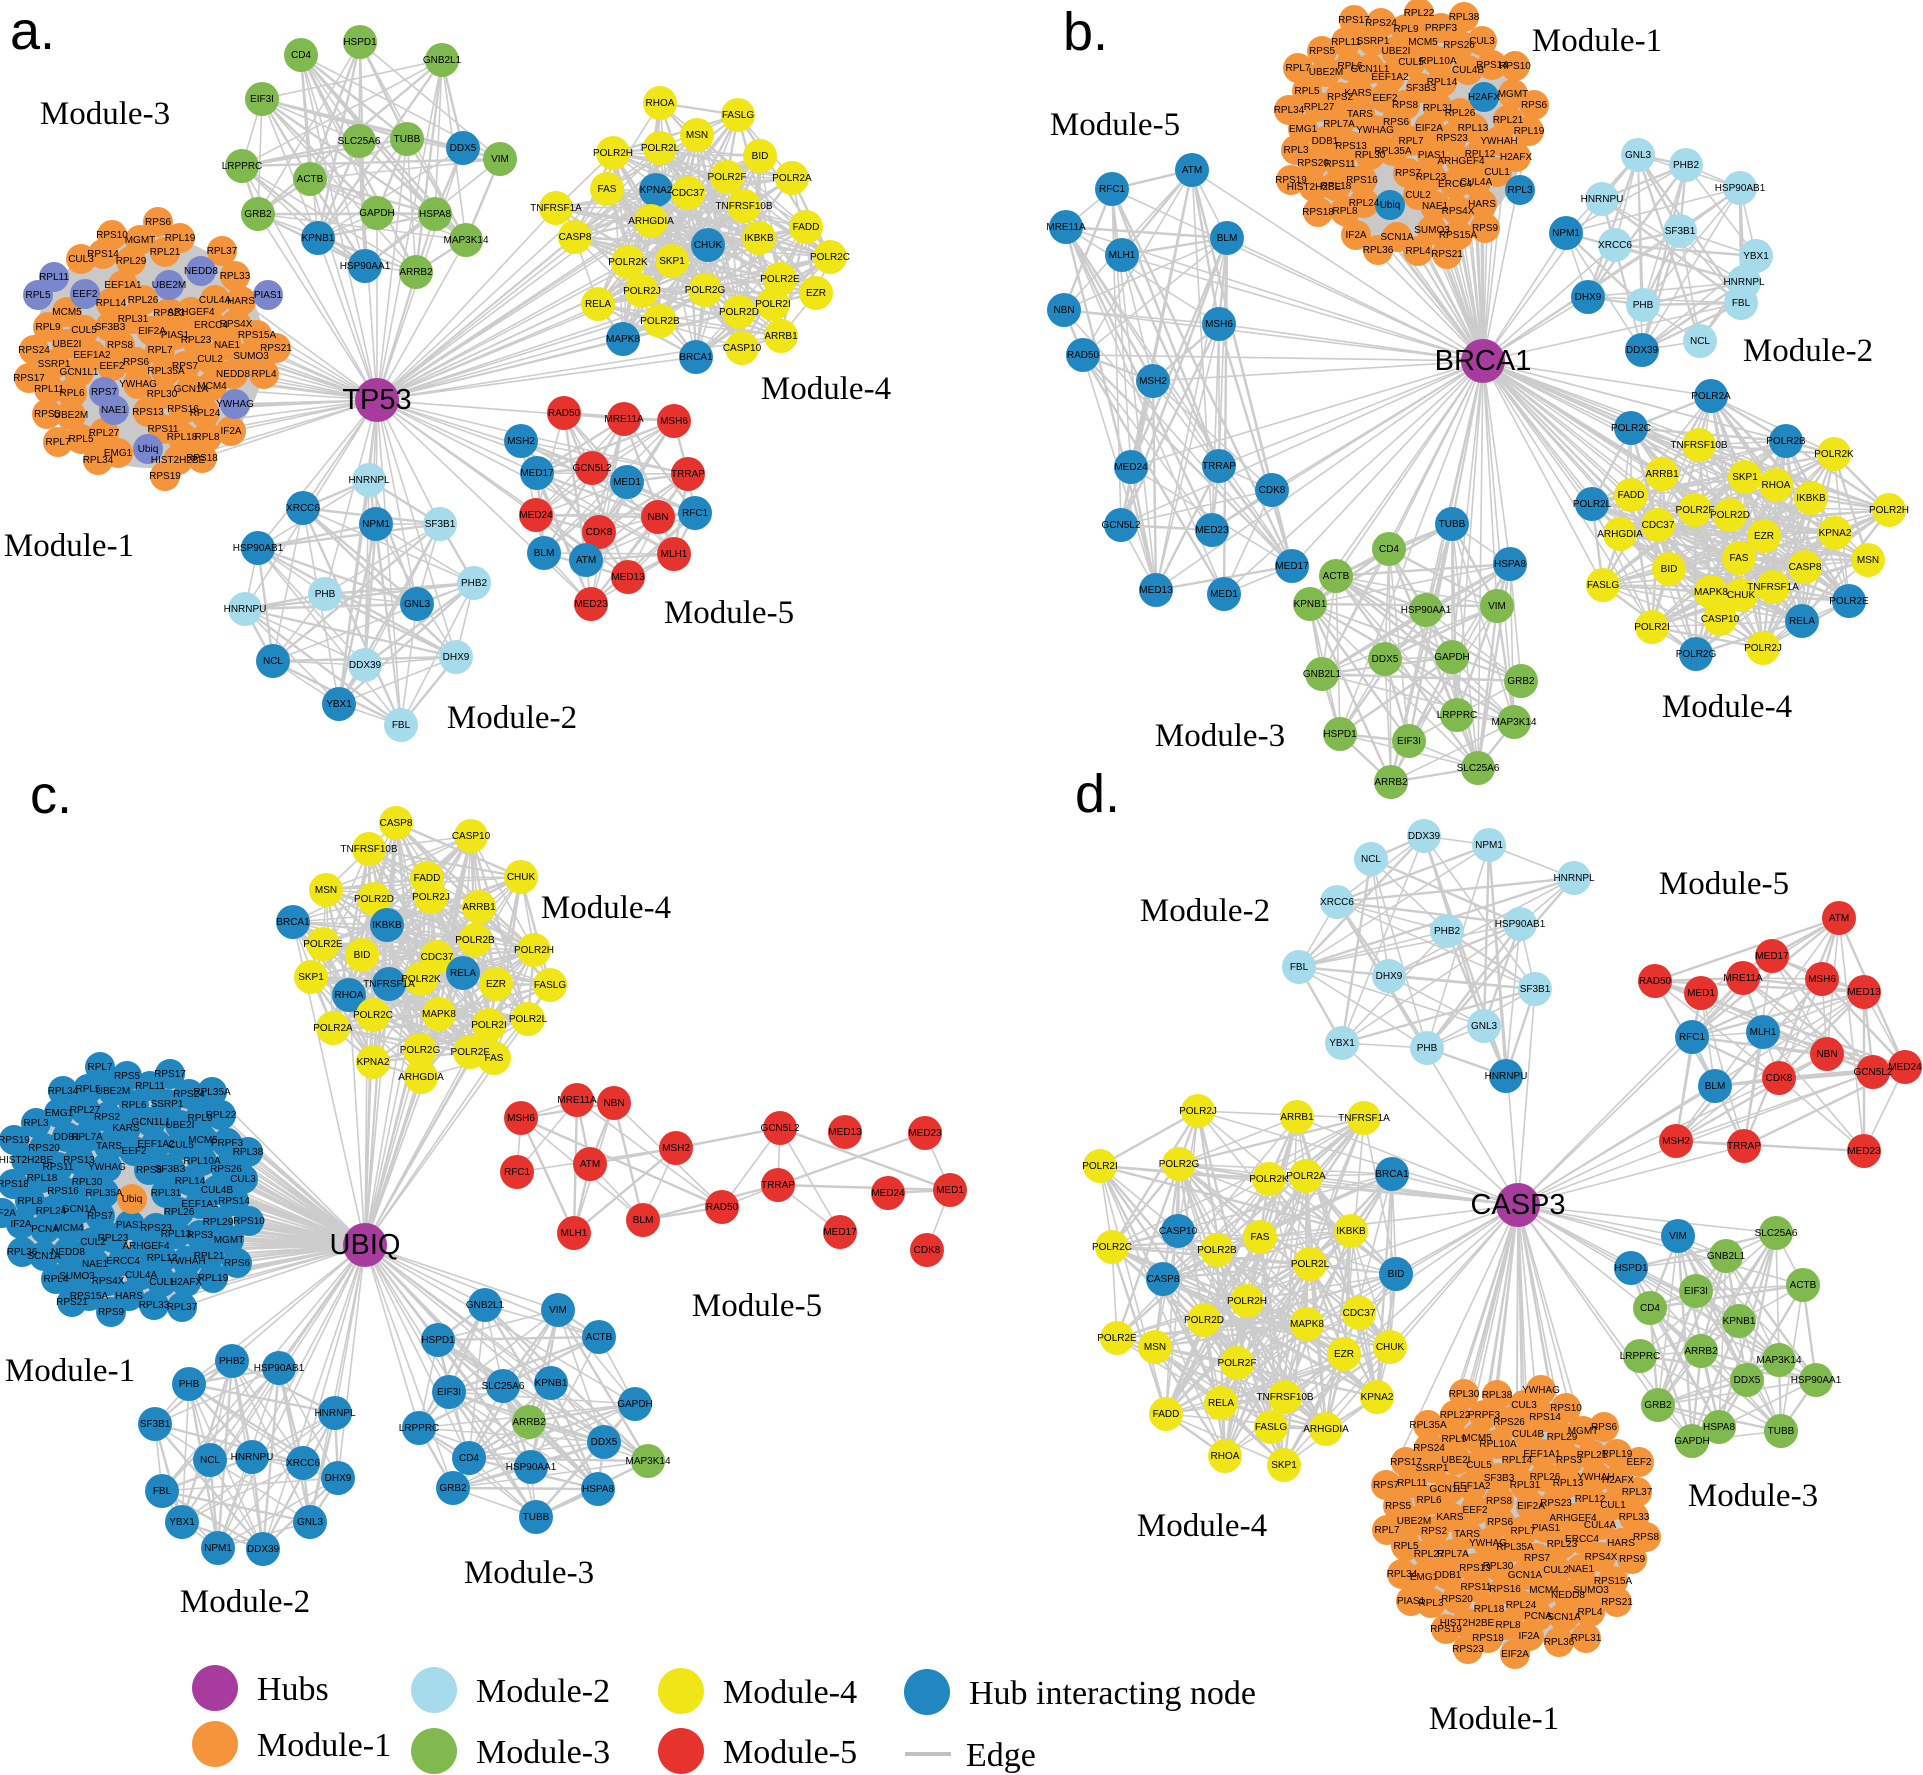 This screenshot has width=1923, height=1775. Describe the element at coordinates (1153, 381) in the screenshot. I see `svg-text: MSH2` at that location.